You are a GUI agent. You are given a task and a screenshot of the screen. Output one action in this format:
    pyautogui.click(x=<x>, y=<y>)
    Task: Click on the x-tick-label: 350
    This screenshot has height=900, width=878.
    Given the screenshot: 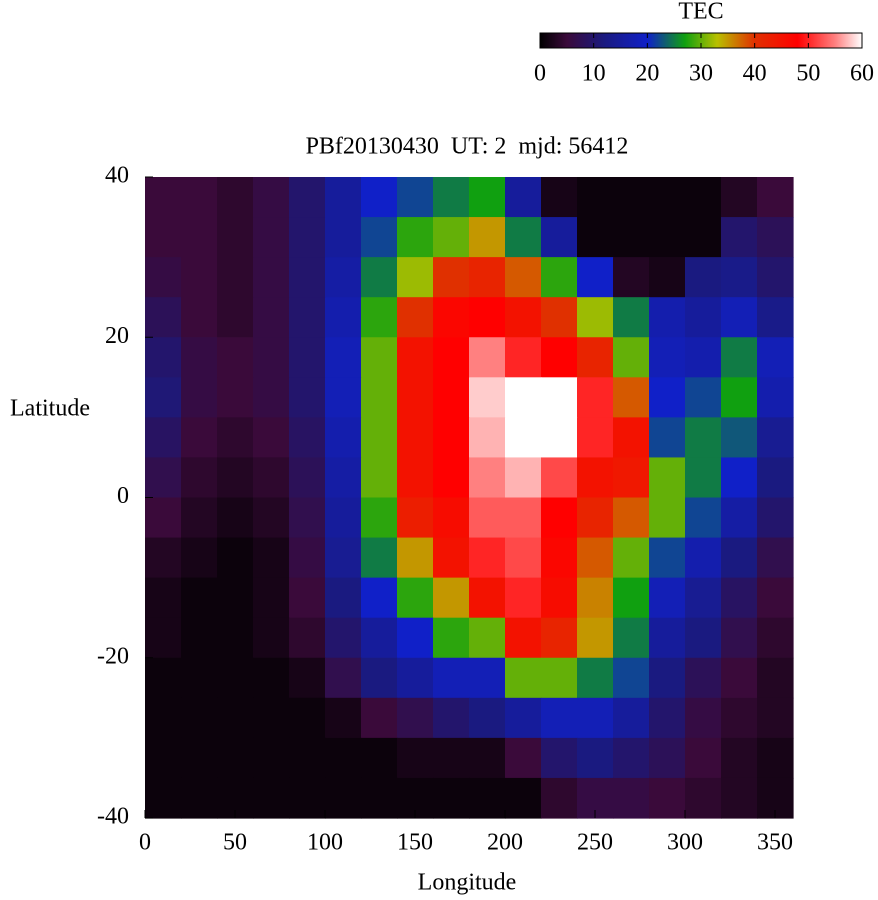 What is the action you would take?
    pyautogui.click(x=775, y=843)
    